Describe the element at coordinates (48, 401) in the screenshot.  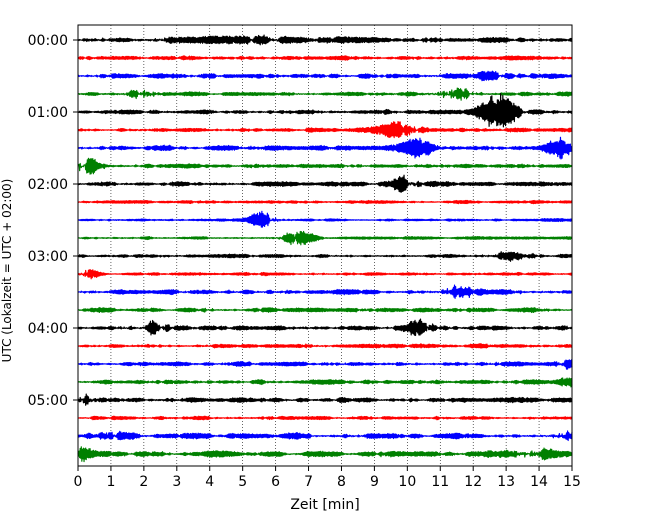
I see `y-tick-label: 05:00` at that location.